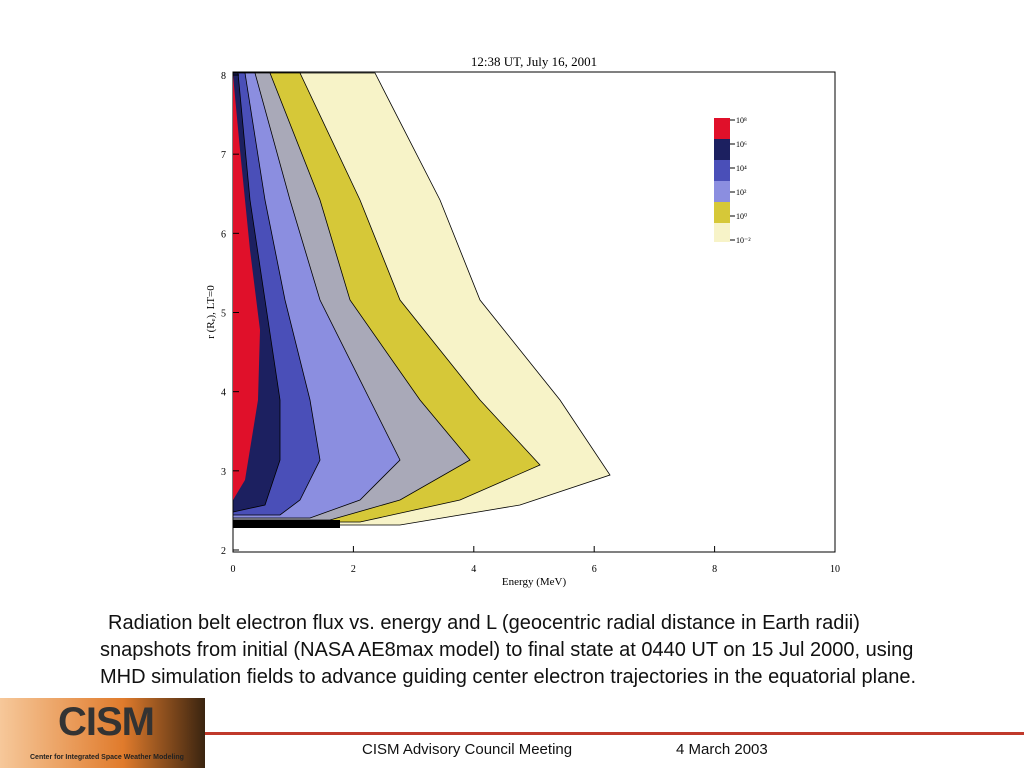  Describe the element at coordinates (223, 393) in the screenshot. I see `y-tick-label: 4` at that location.